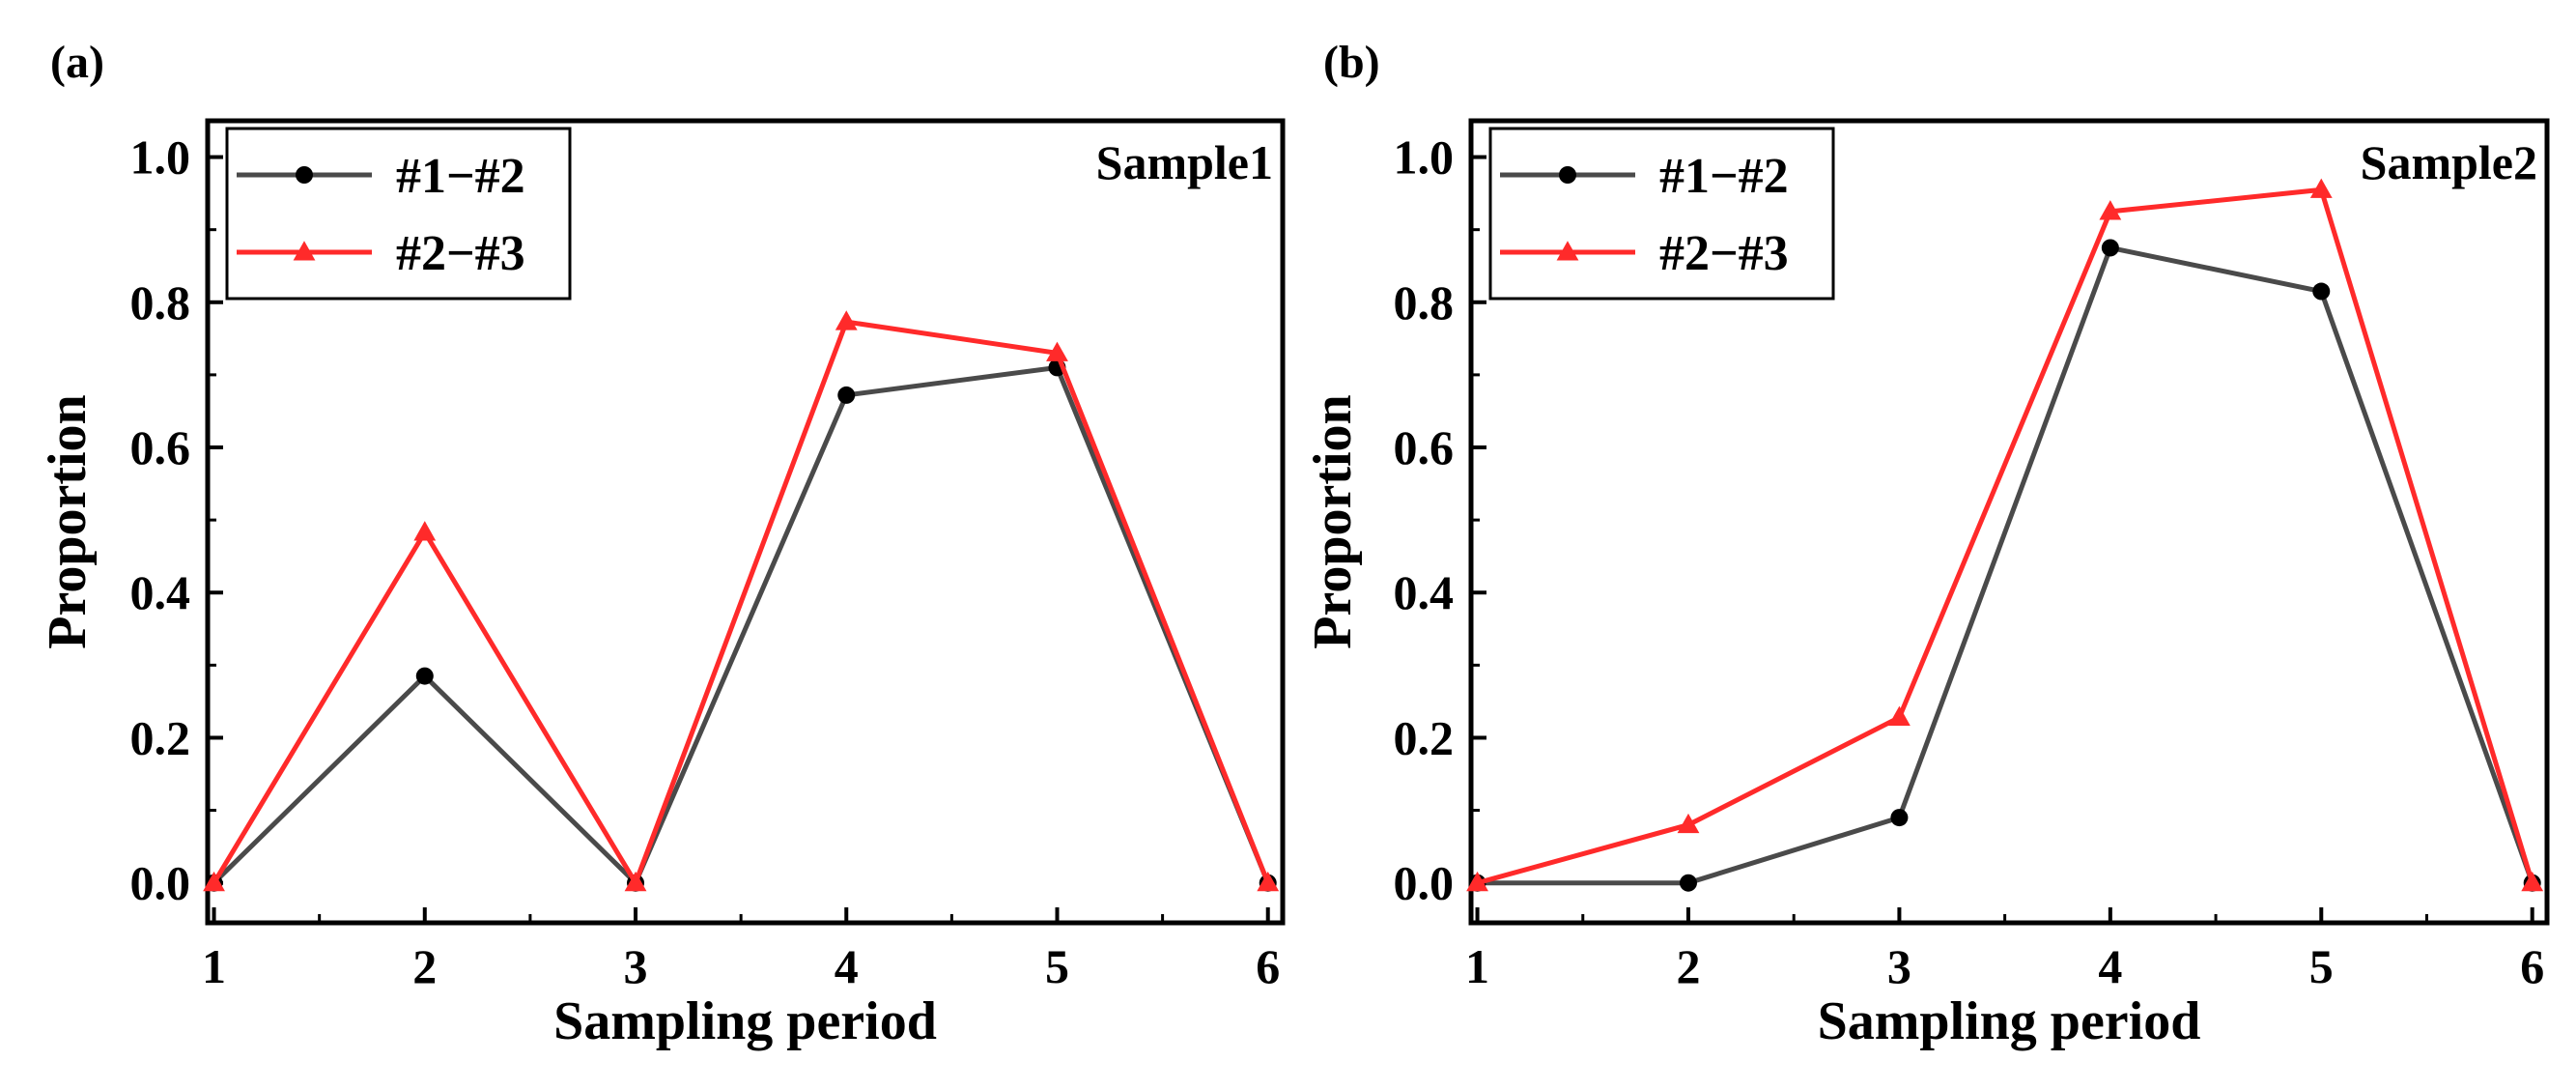 Image resolution: width=2576 pixels, height=1090 pixels. Describe the element at coordinates (2449, 162) in the screenshot. I see `sample-annotation: Sample2` at that location.